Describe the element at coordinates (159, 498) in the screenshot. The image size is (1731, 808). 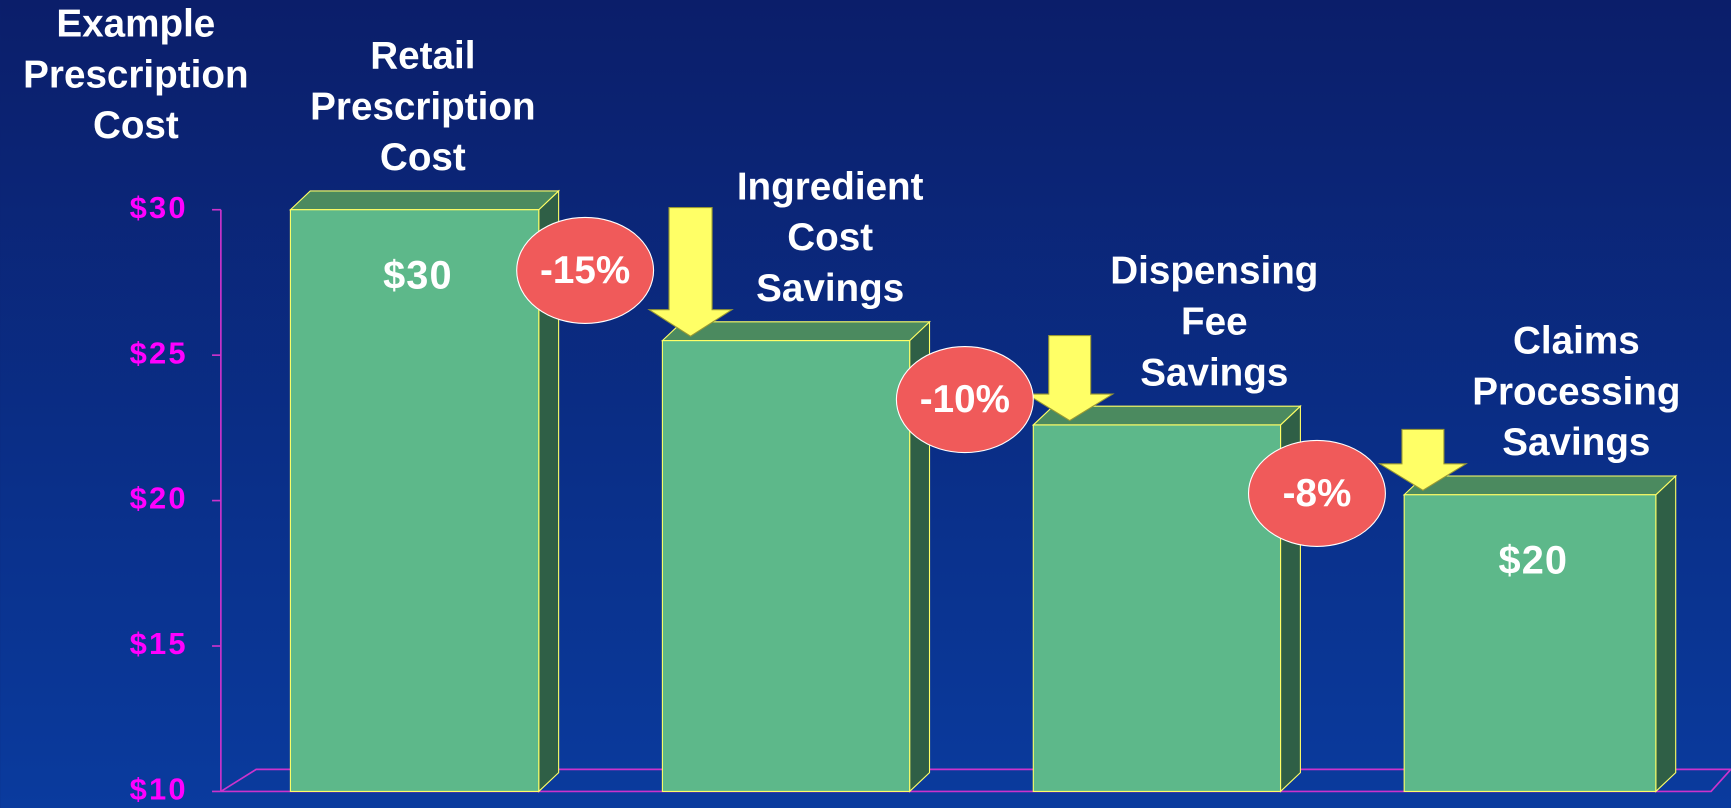
I see `y-tick-label: $20` at that location.